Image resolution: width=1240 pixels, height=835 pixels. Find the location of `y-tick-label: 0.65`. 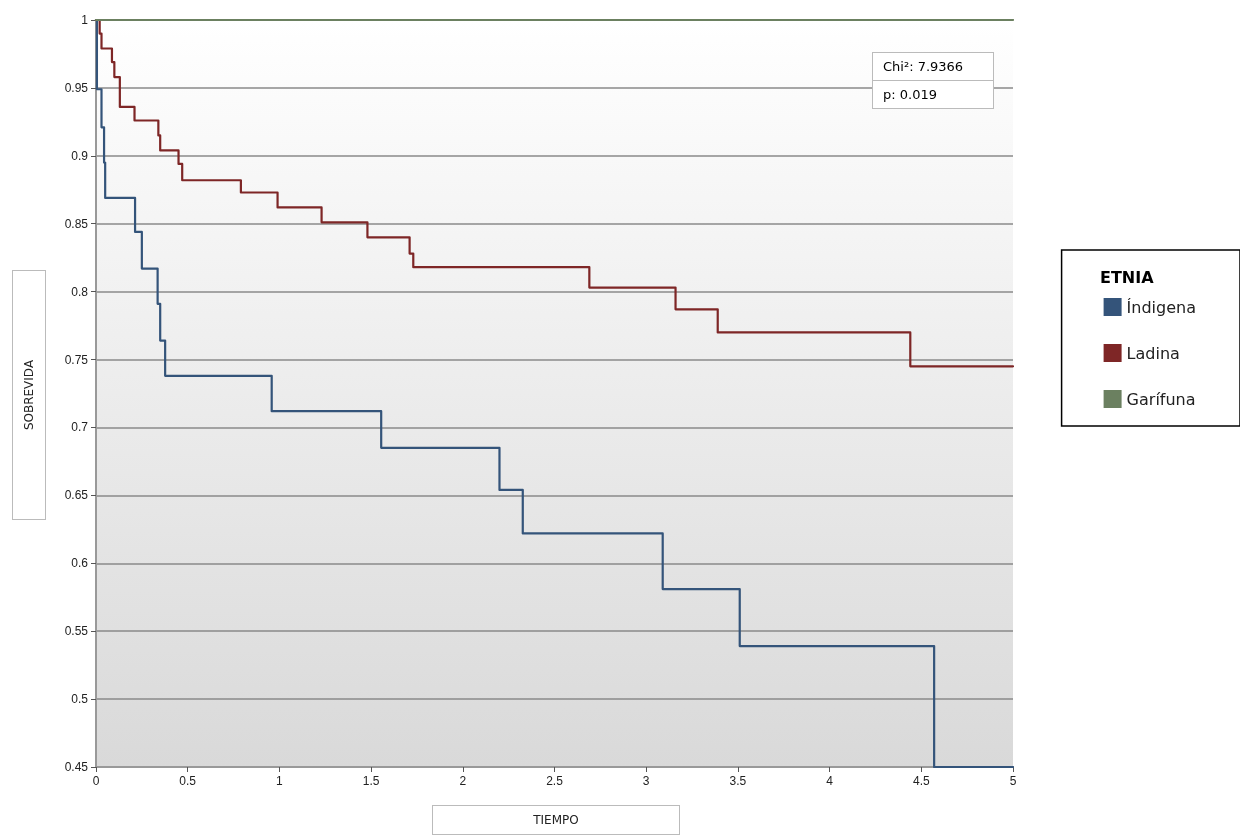

y-tick-label: 0.65 is located at coordinates (76, 495).